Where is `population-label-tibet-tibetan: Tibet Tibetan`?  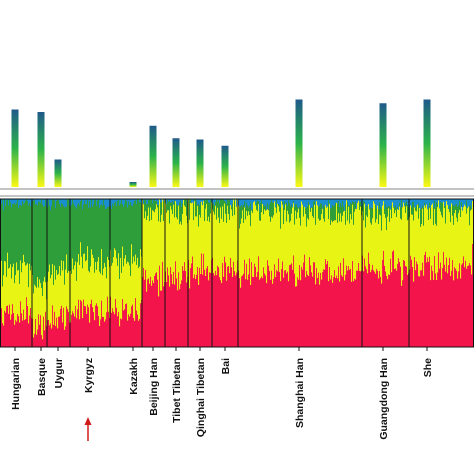 population-label-tibet-tibetan: Tibet Tibetan is located at coordinates (177, 390).